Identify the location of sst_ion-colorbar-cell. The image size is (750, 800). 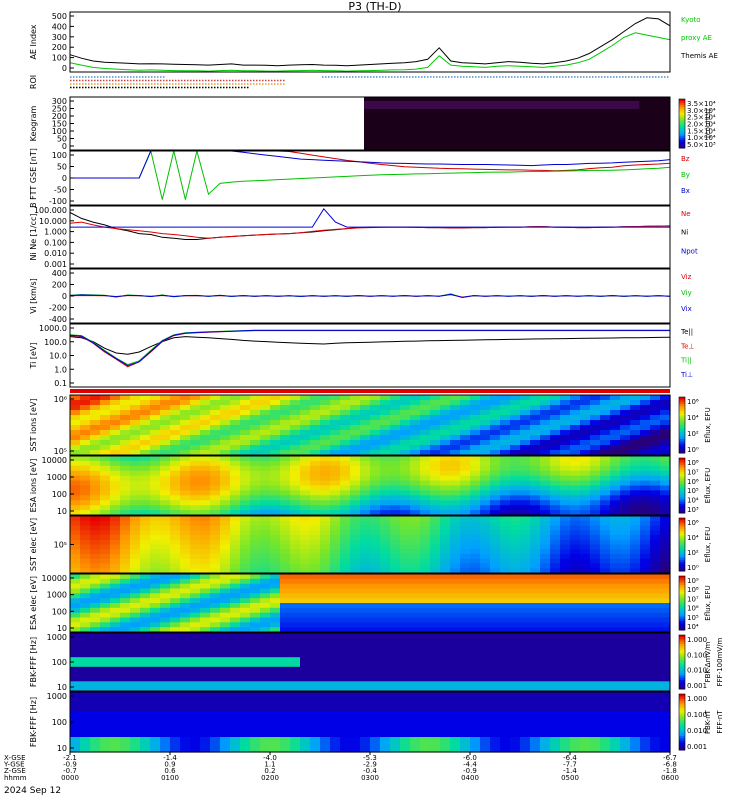
(682, 433).